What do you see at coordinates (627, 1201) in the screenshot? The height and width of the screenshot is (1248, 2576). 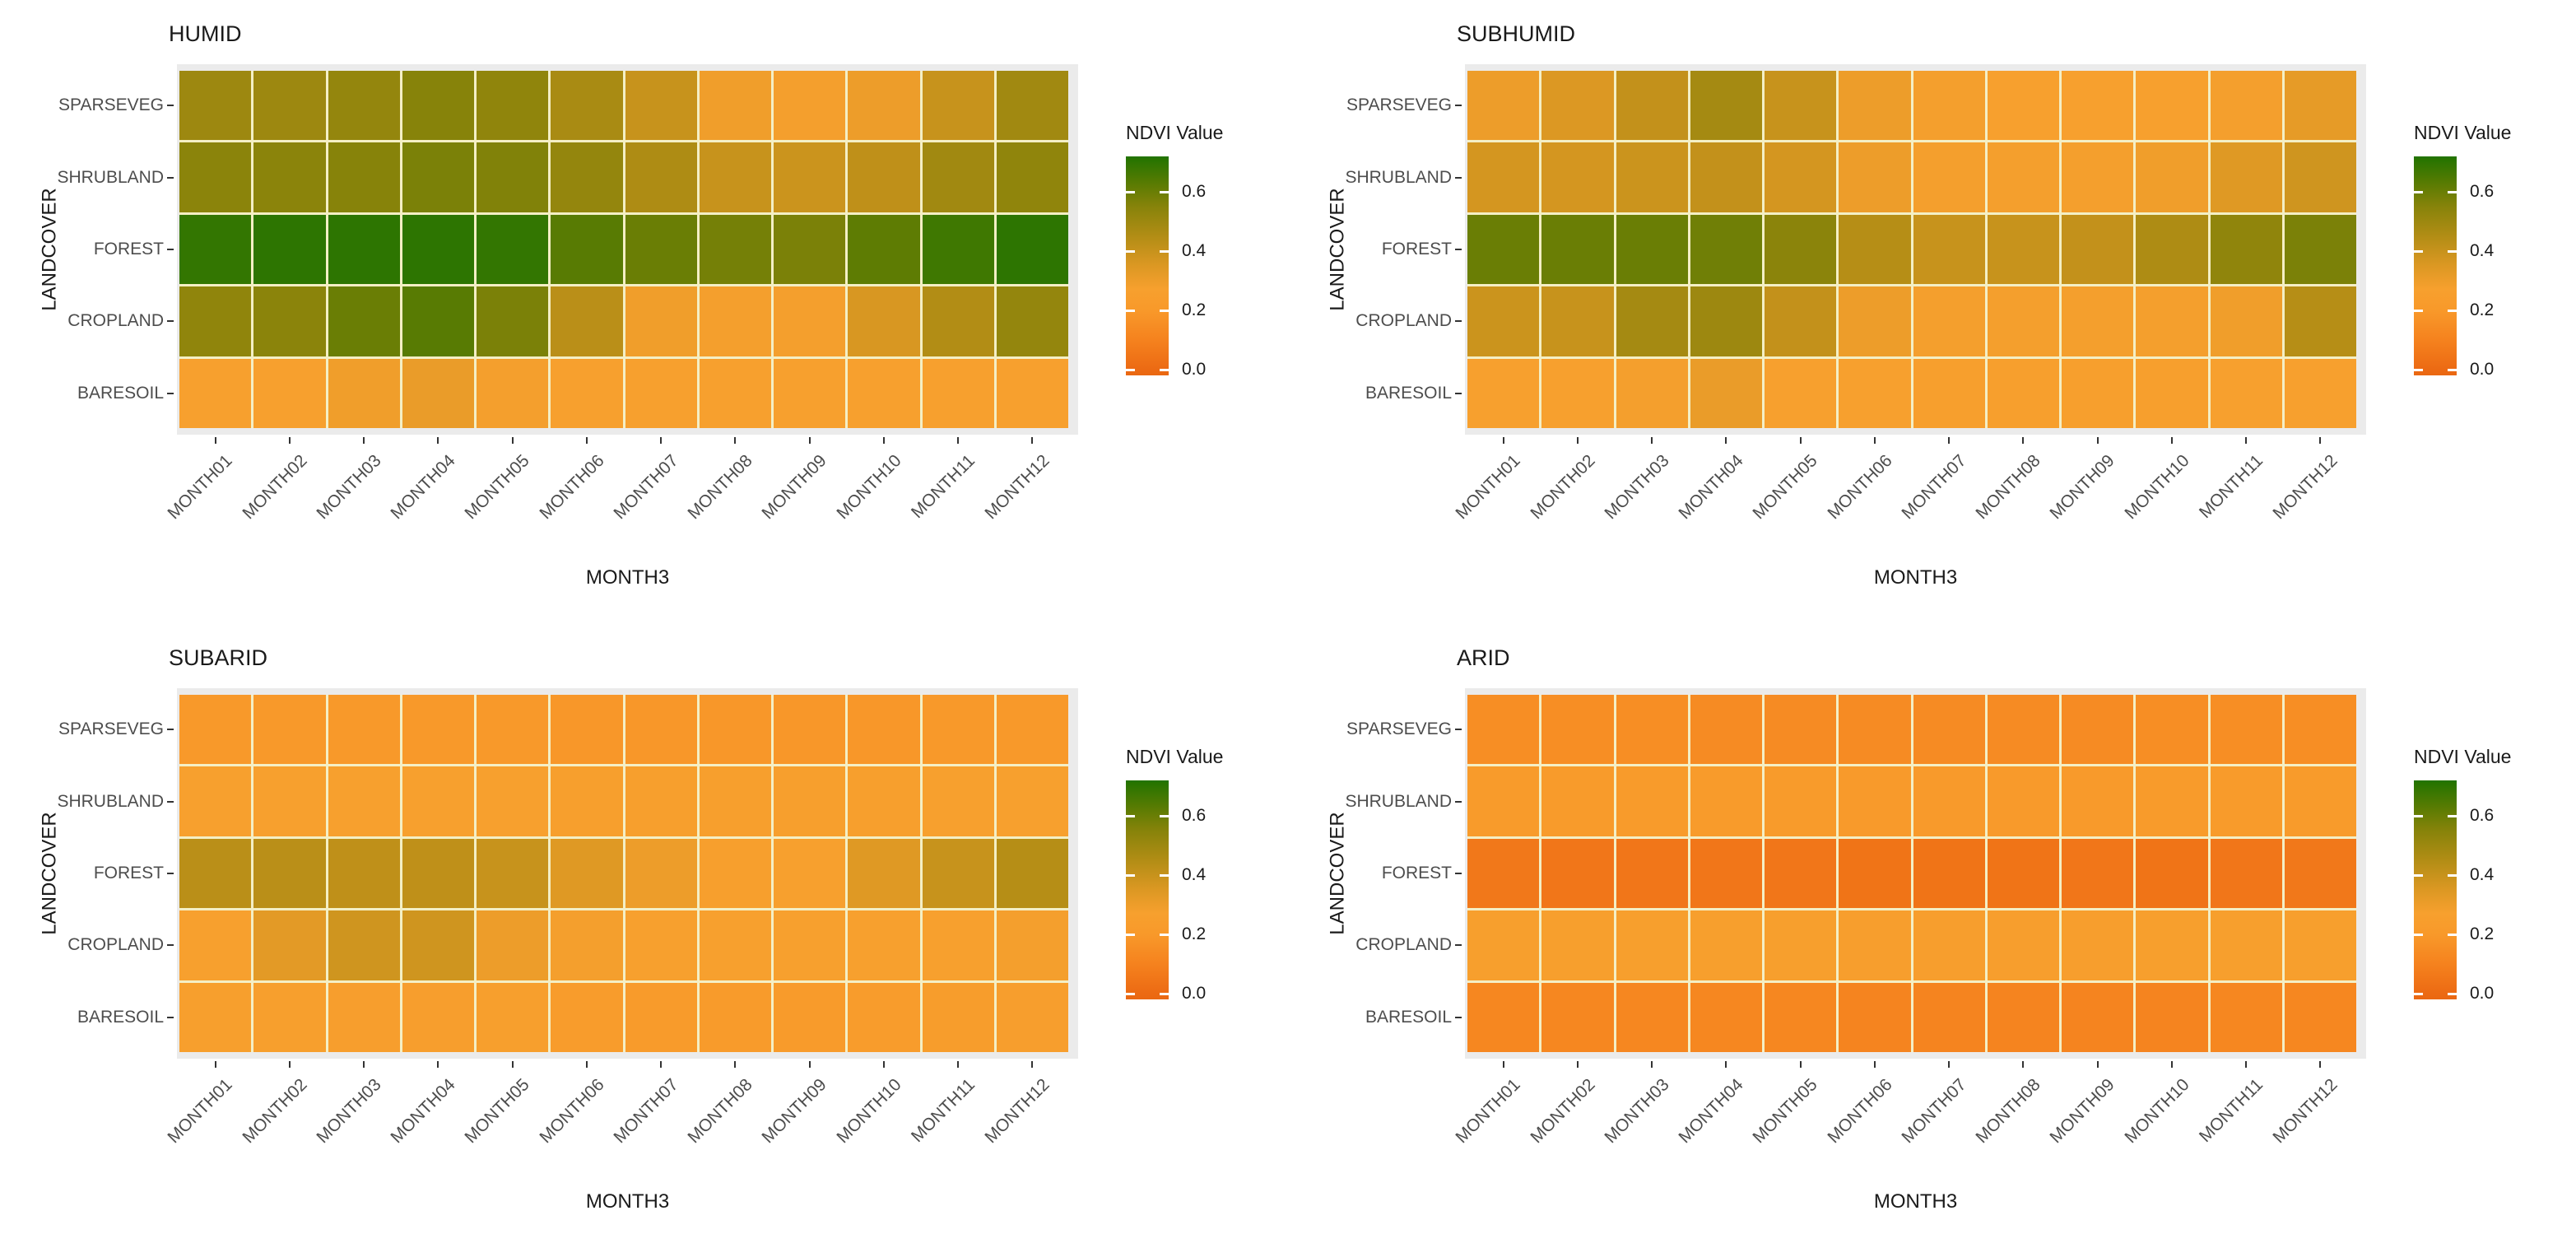 I see `x-axis-title: MONTH3` at bounding box center [627, 1201].